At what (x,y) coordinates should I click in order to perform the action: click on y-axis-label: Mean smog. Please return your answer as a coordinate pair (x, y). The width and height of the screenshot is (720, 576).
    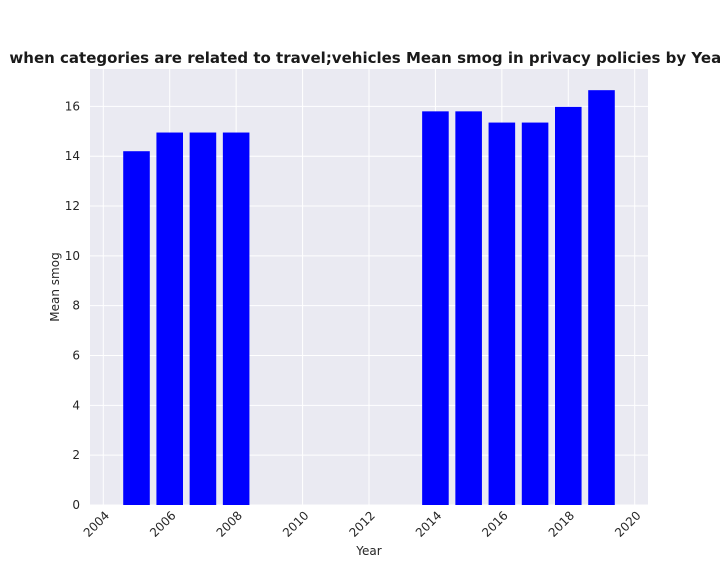
    Looking at the image, I should click on (55, 286).